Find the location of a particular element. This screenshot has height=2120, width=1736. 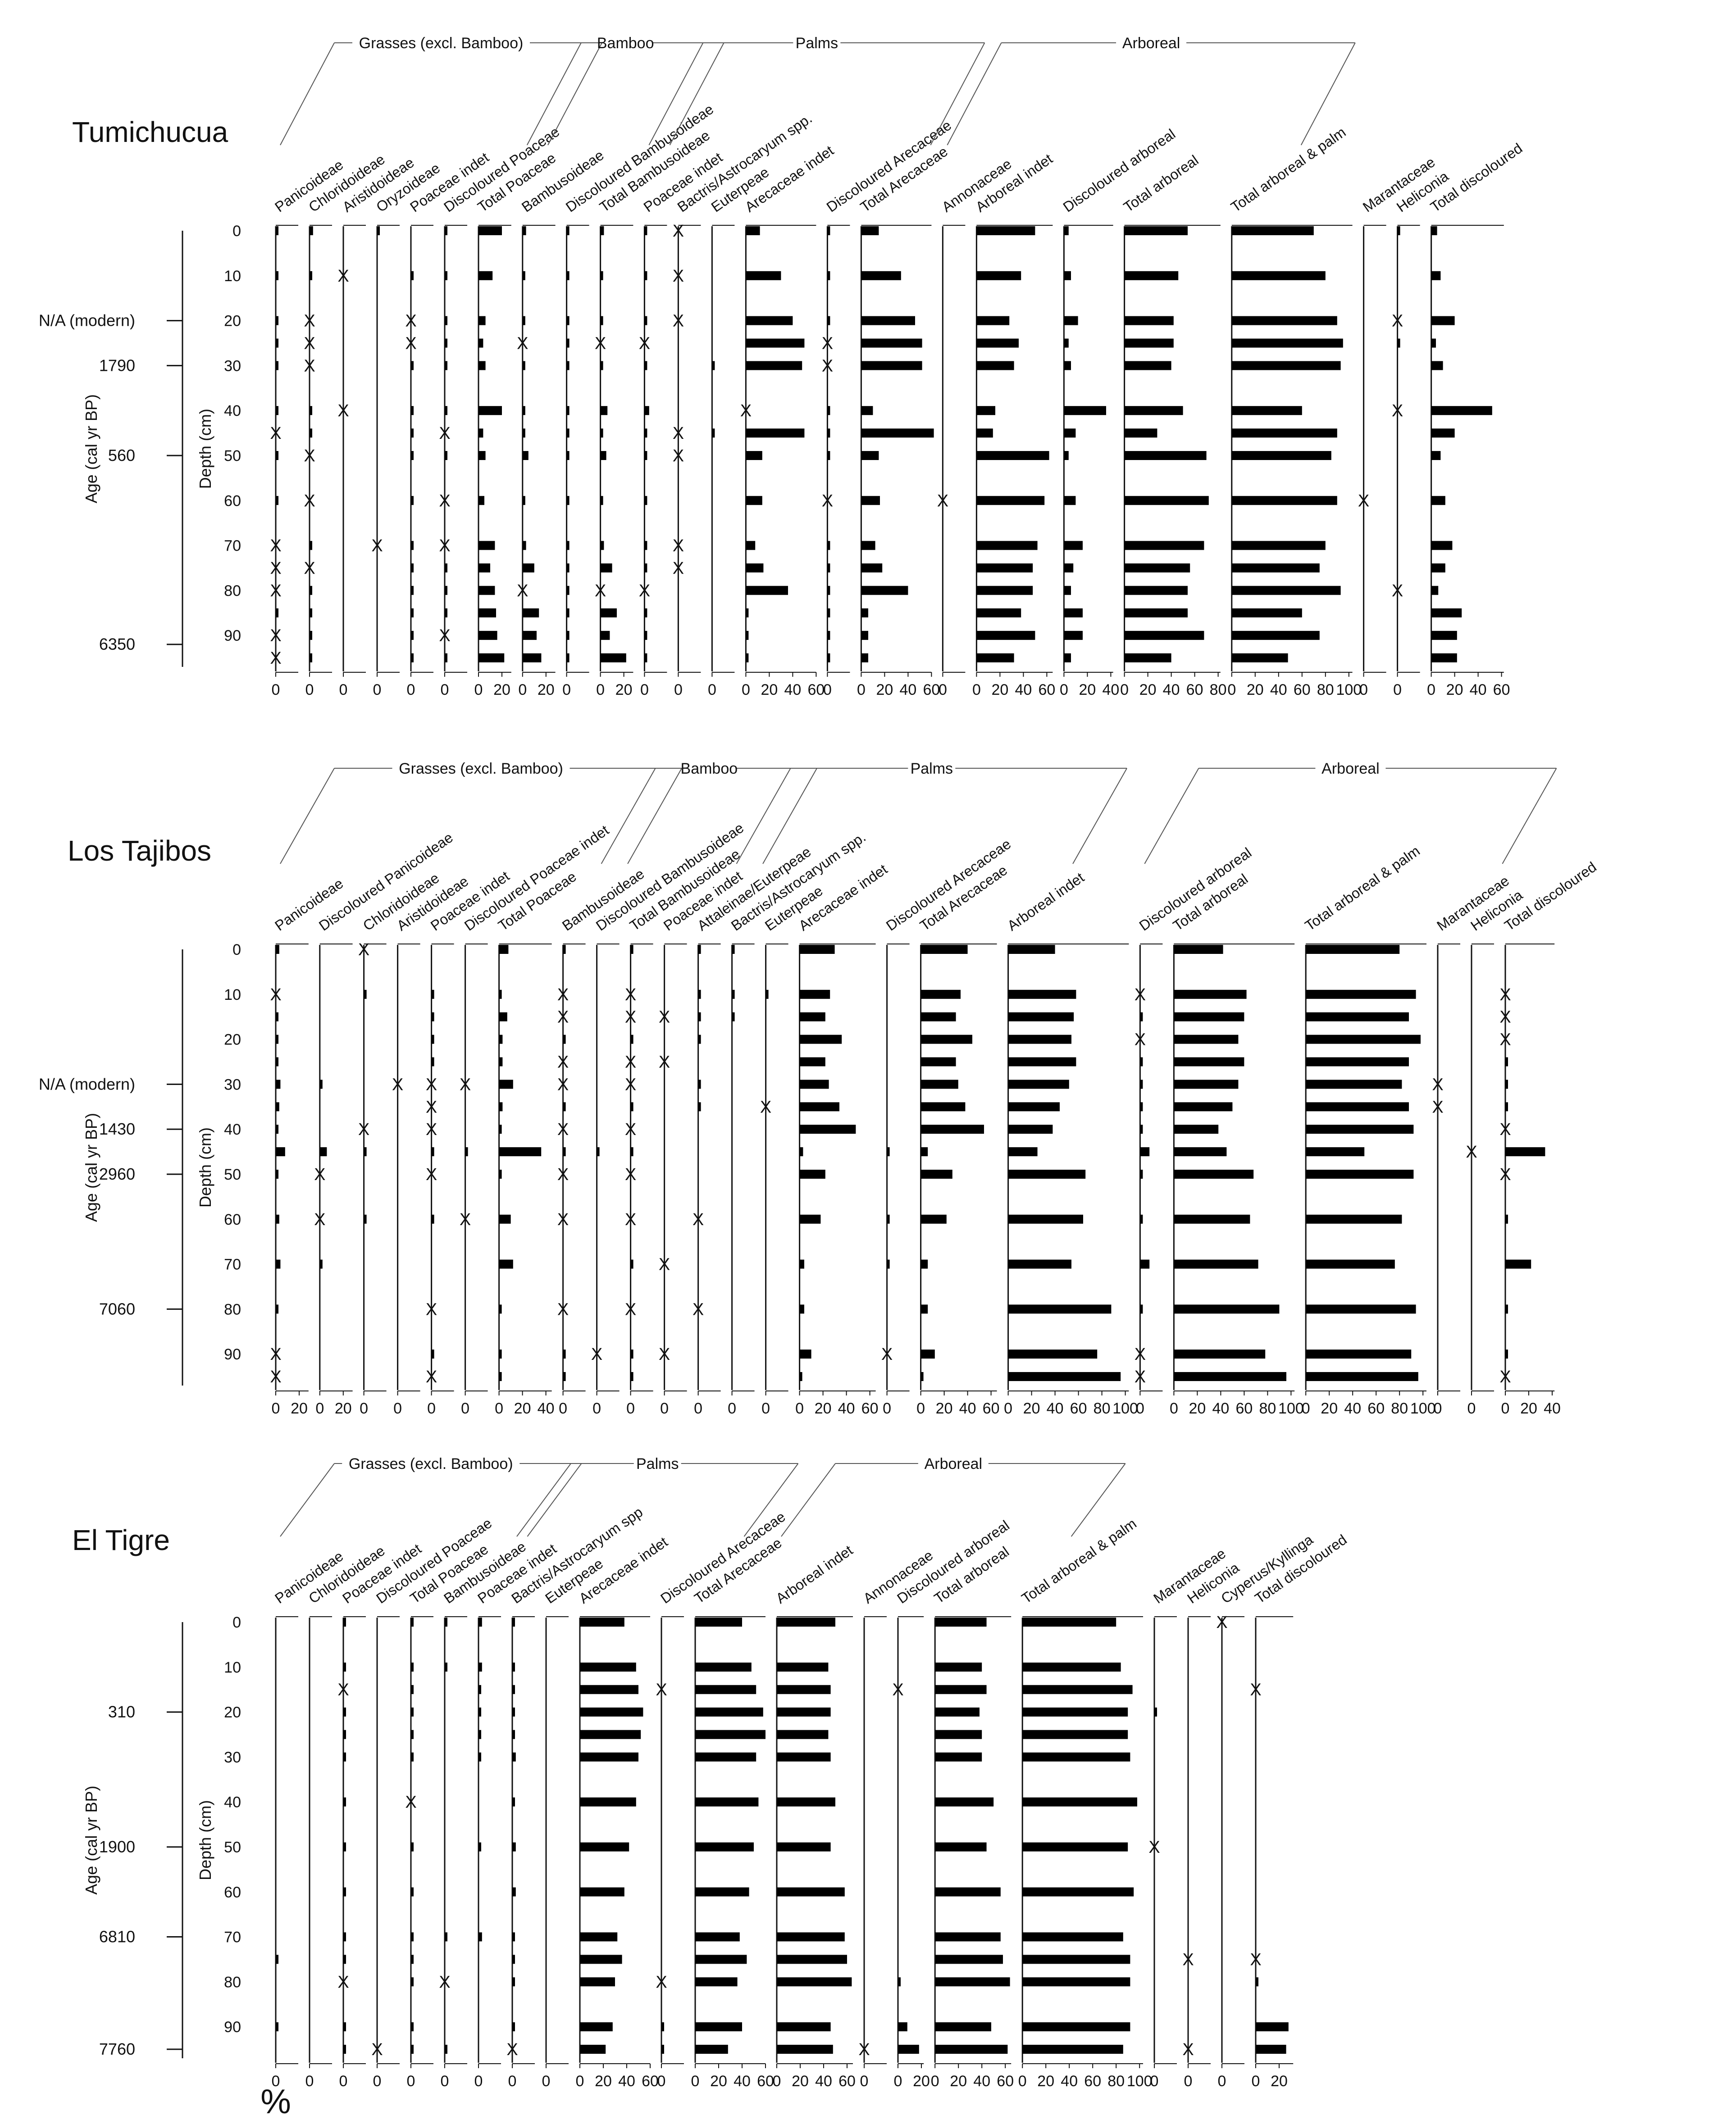

taxon-label: Bactris/Astrocaryum spp. is located at coordinates (798, 882).